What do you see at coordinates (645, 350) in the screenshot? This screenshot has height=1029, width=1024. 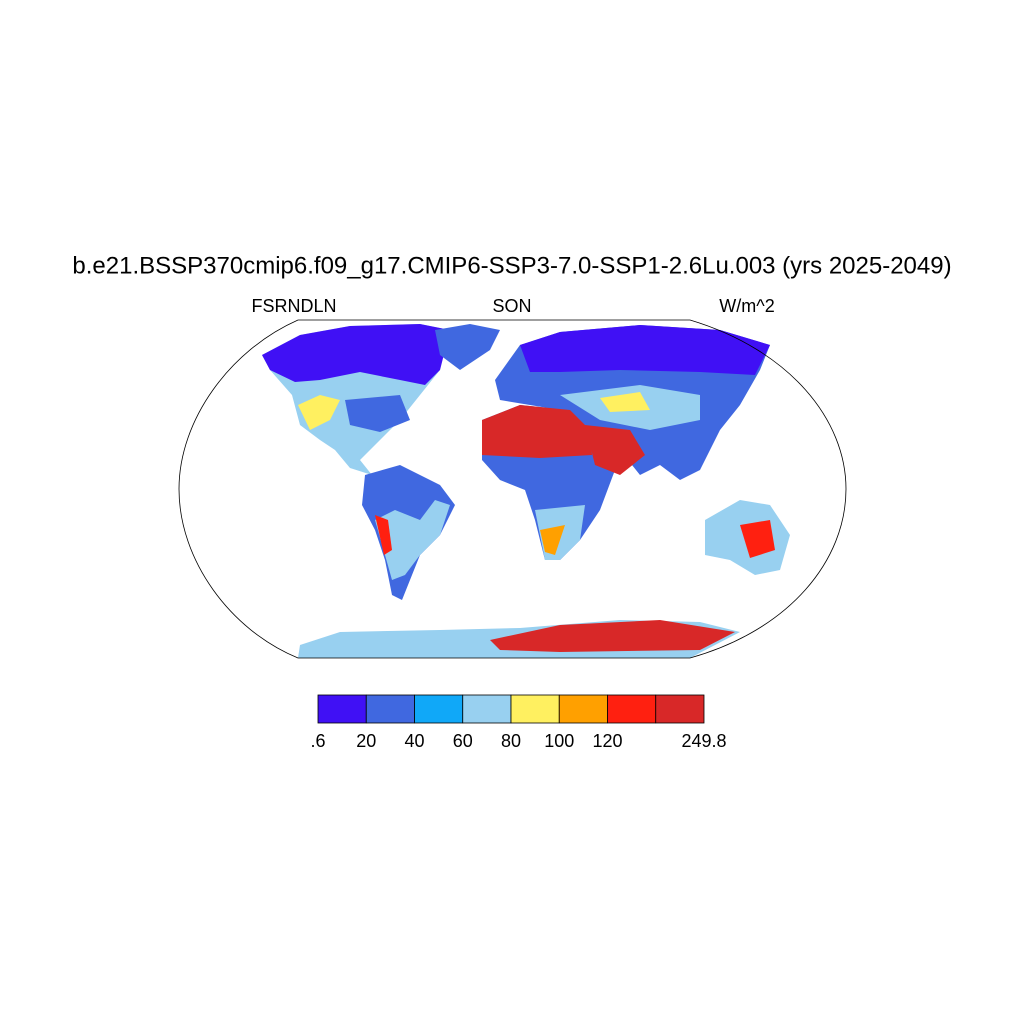 I see `siberia` at bounding box center [645, 350].